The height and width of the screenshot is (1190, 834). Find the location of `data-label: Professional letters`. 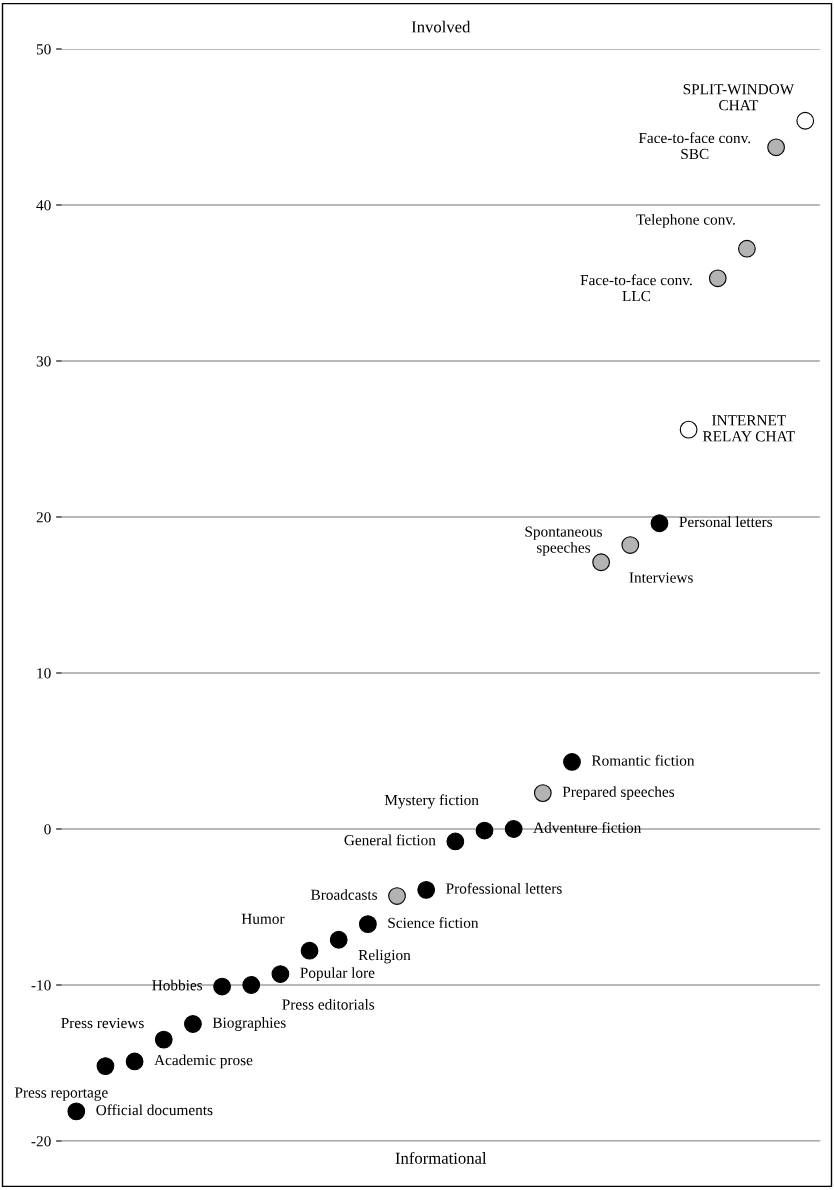

data-label: Professional letters is located at coordinates (504, 888).